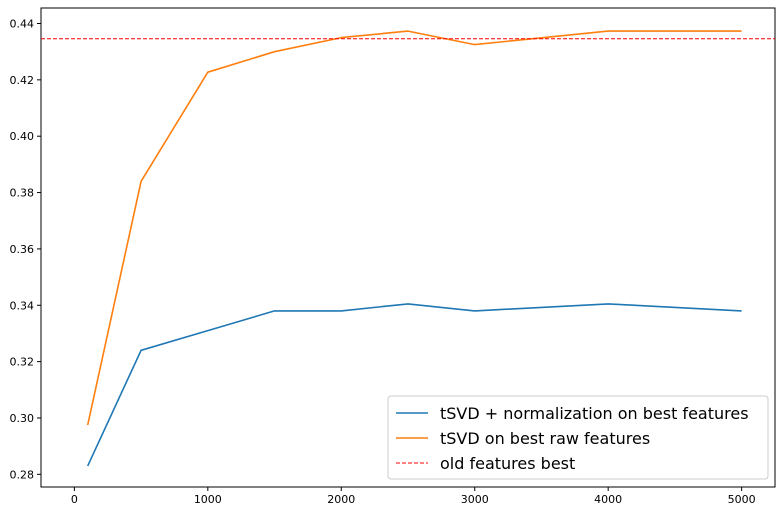 The width and height of the screenshot is (777, 510). Describe the element at coordinates (74, 499) in the screenshot. I see `x-tick-label: 0` at that location.